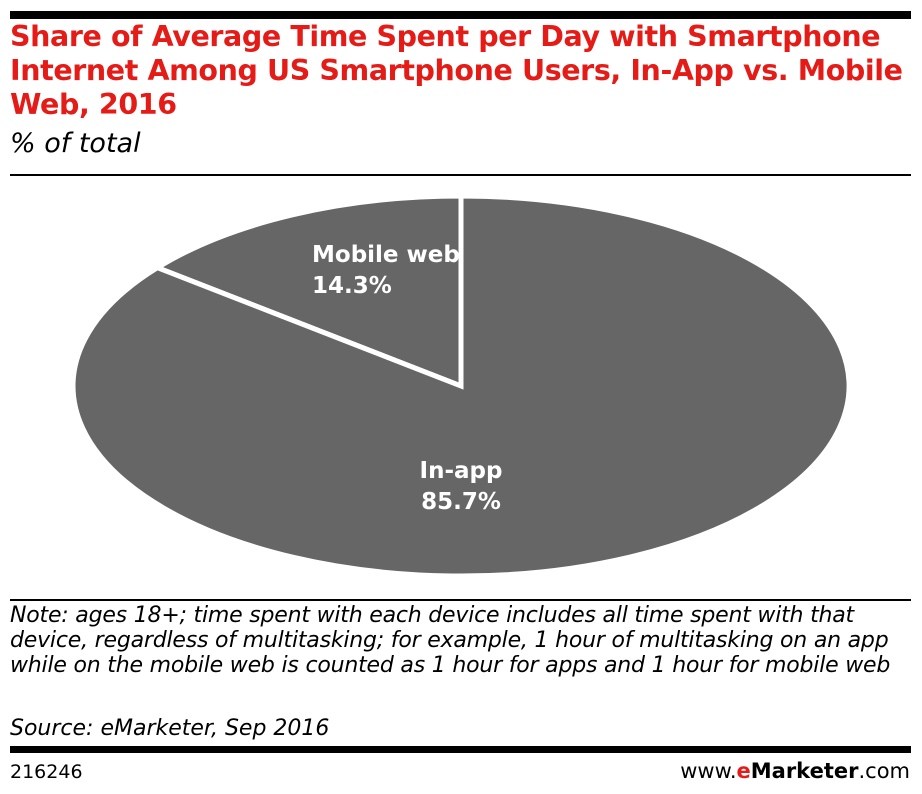 This screenshot has height=794, width=922. I want to click on brand-accent: e, so click(743, 771).